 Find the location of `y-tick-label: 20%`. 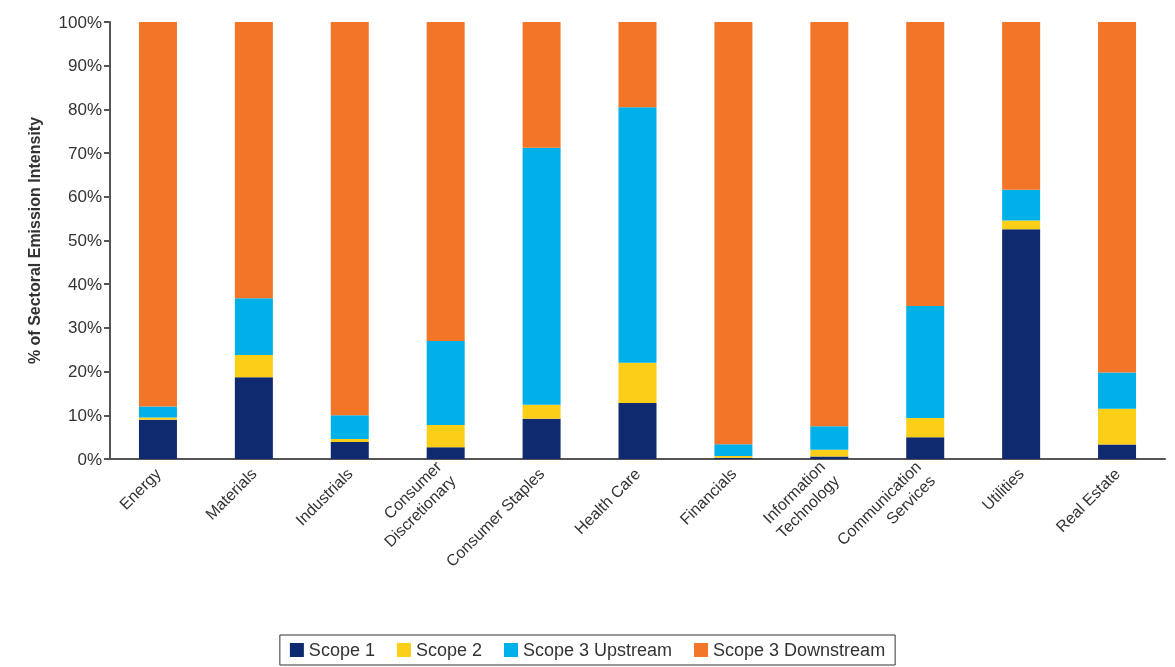

y-tick-label: 20% is located at coordinates (84, 372).